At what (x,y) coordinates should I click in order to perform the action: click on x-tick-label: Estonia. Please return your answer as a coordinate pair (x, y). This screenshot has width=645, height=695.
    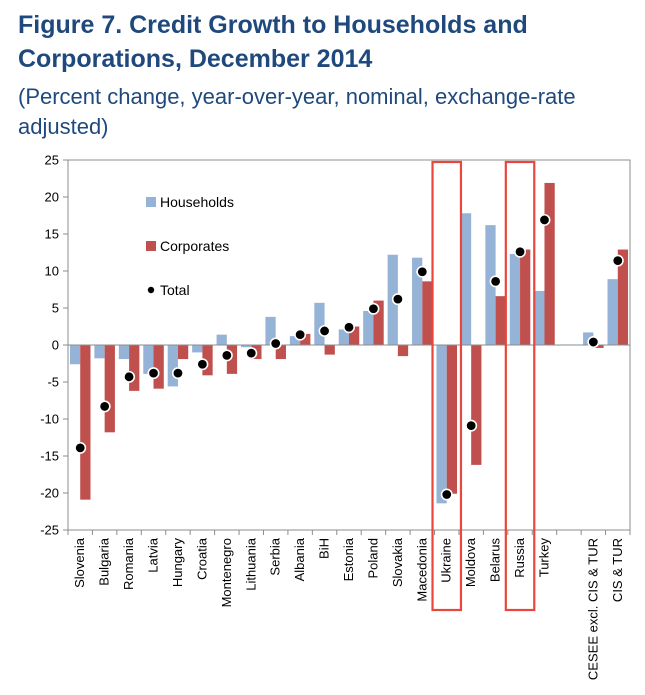
    Looking at the image, I should click on (348, 559).